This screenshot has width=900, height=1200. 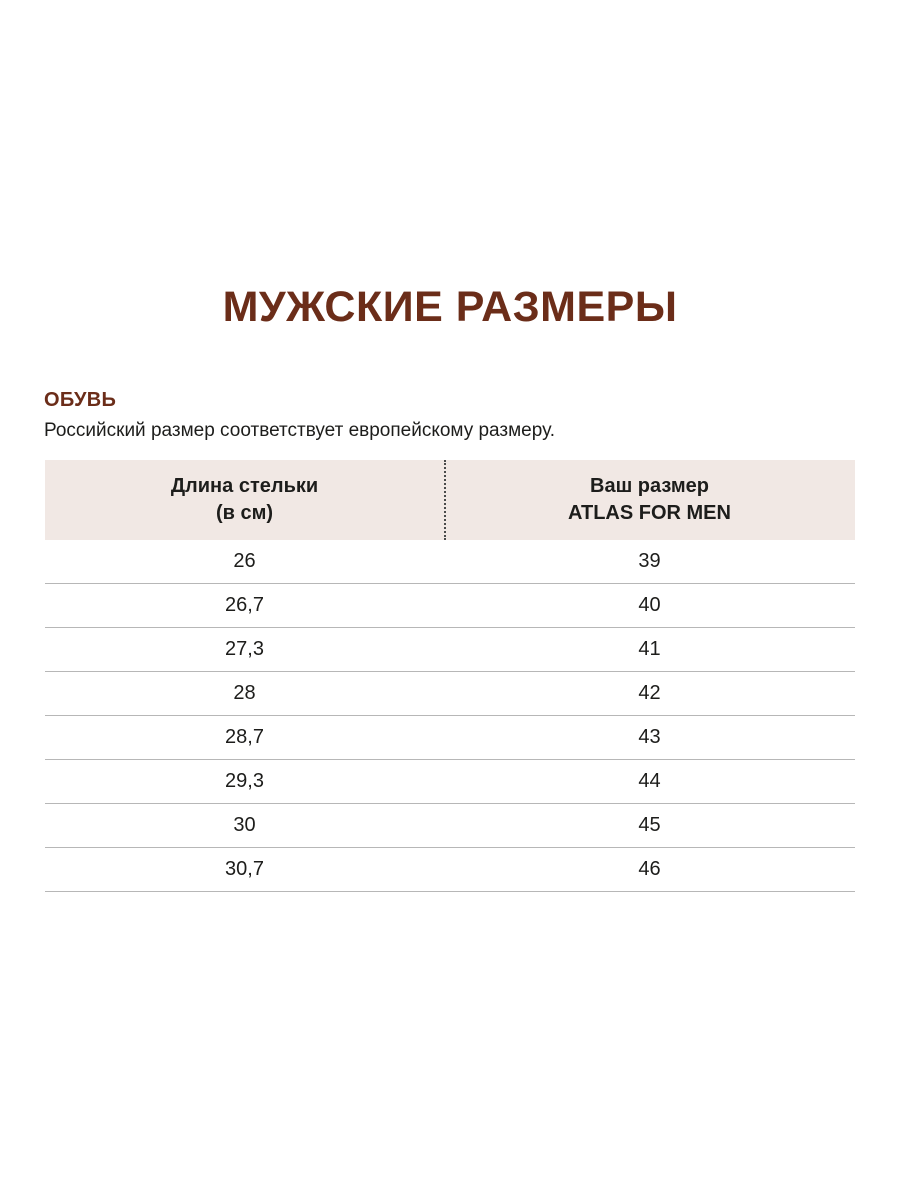 I want to click on cell-insole-length: 27,3, so click(x=244, y=649).